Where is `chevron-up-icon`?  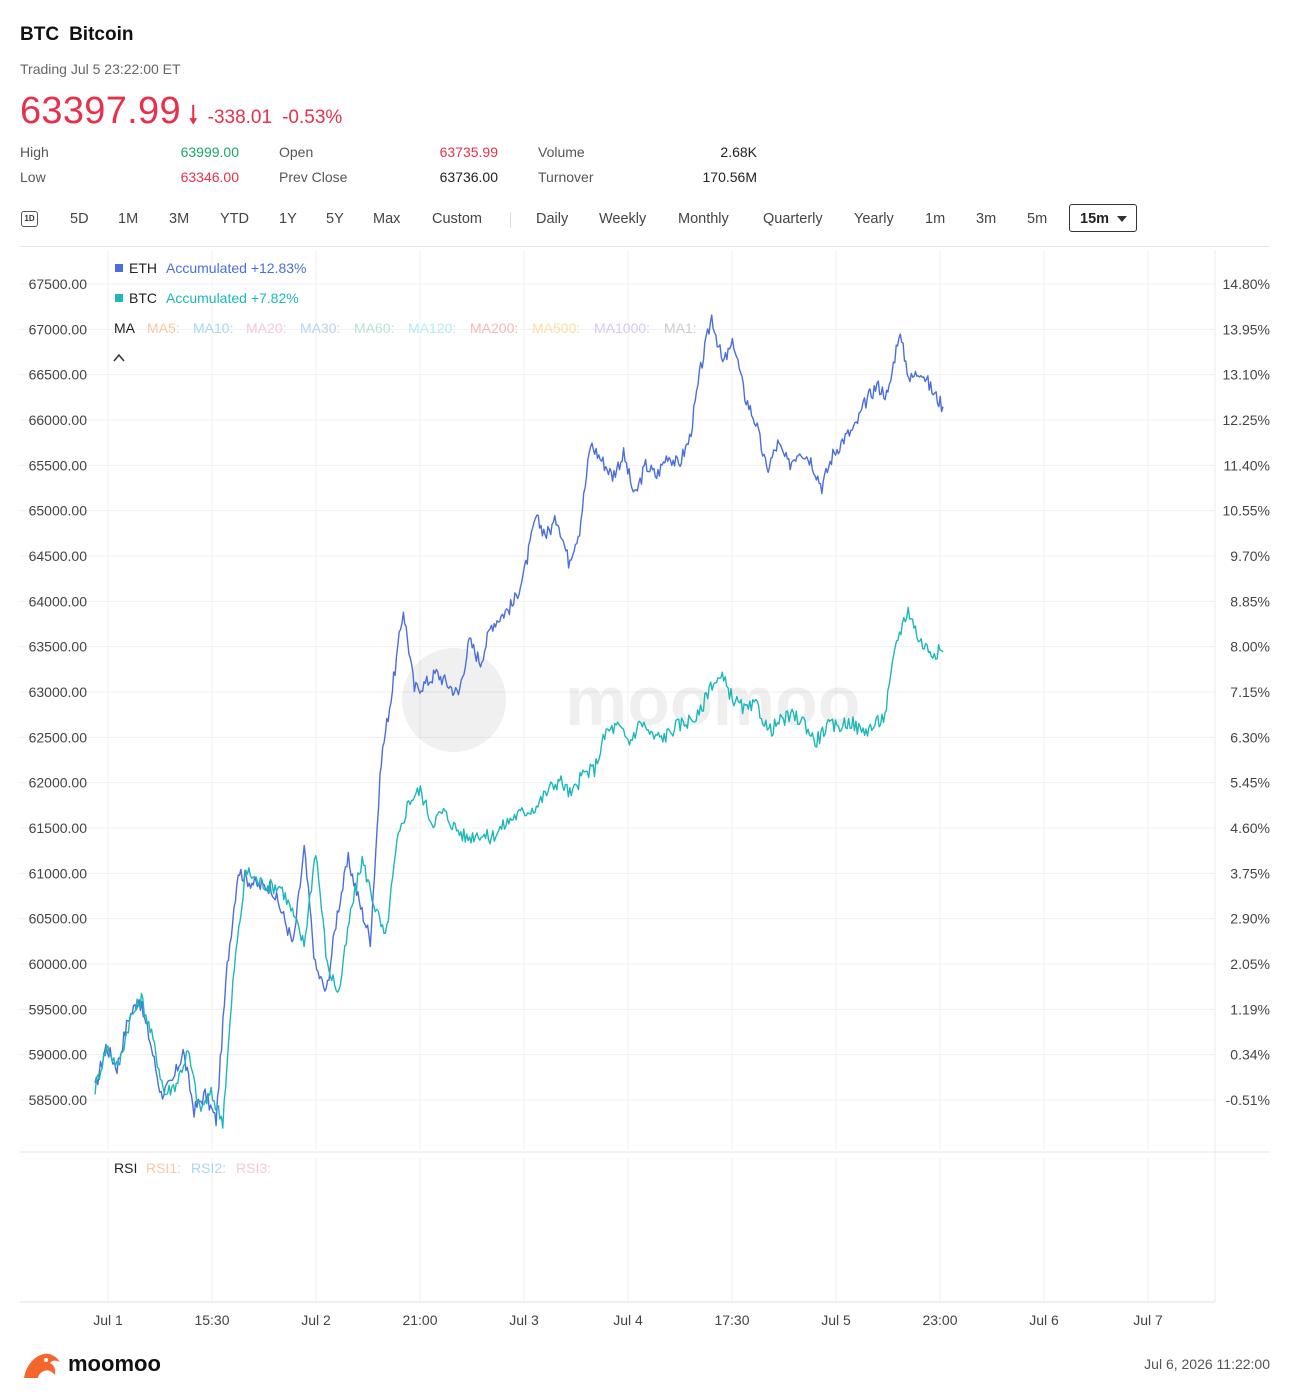
chevron-up-icon is located at coordinates (119, 357).